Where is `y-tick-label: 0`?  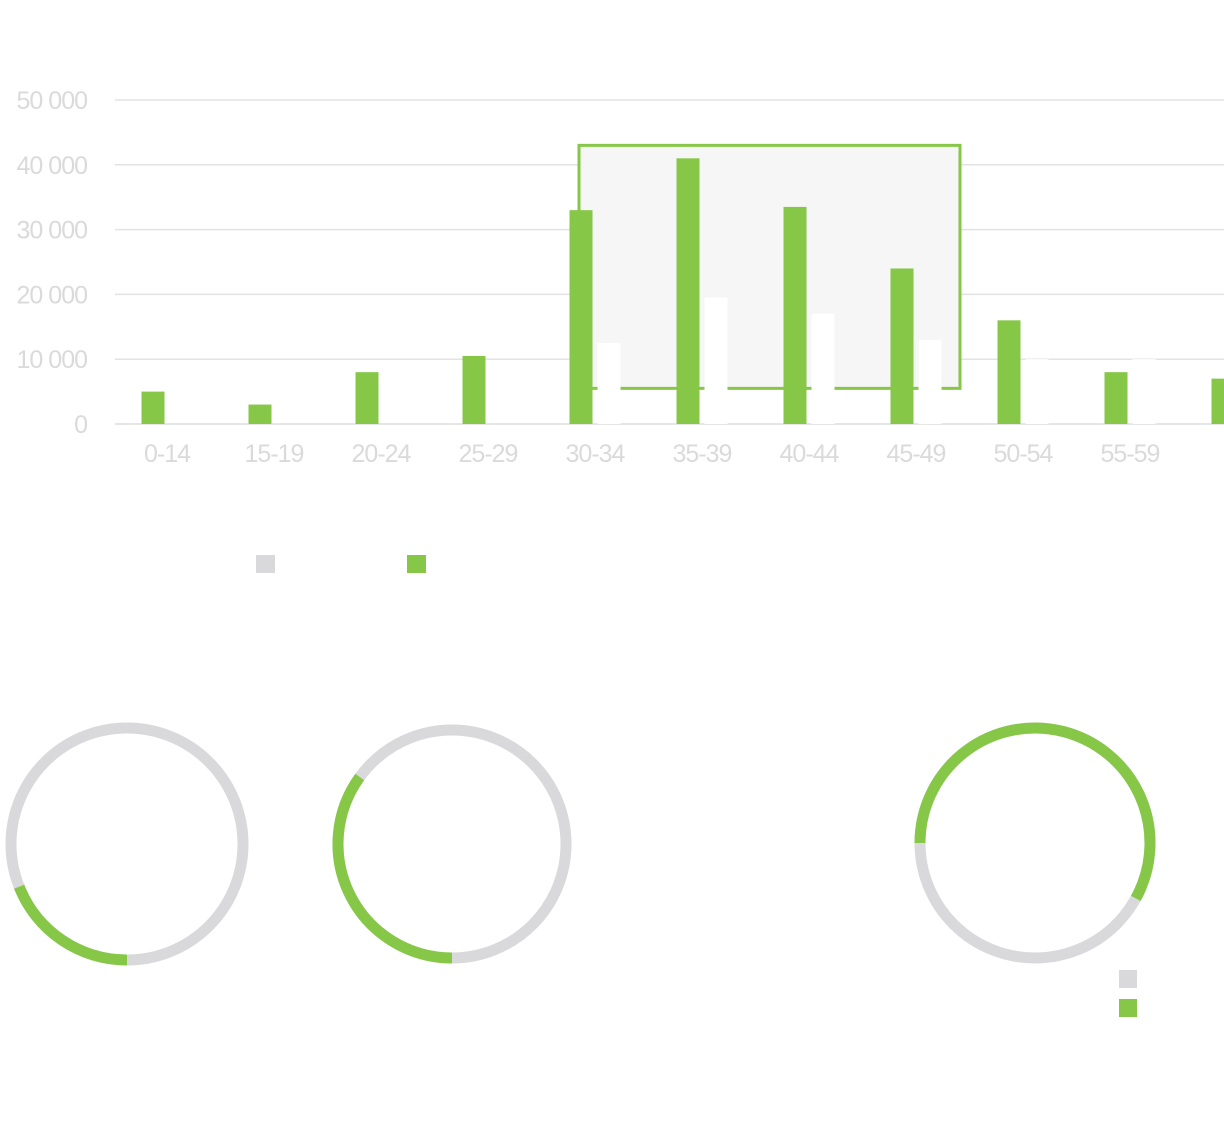
y-tick-label: 0 is located at coordinates (80, 425).